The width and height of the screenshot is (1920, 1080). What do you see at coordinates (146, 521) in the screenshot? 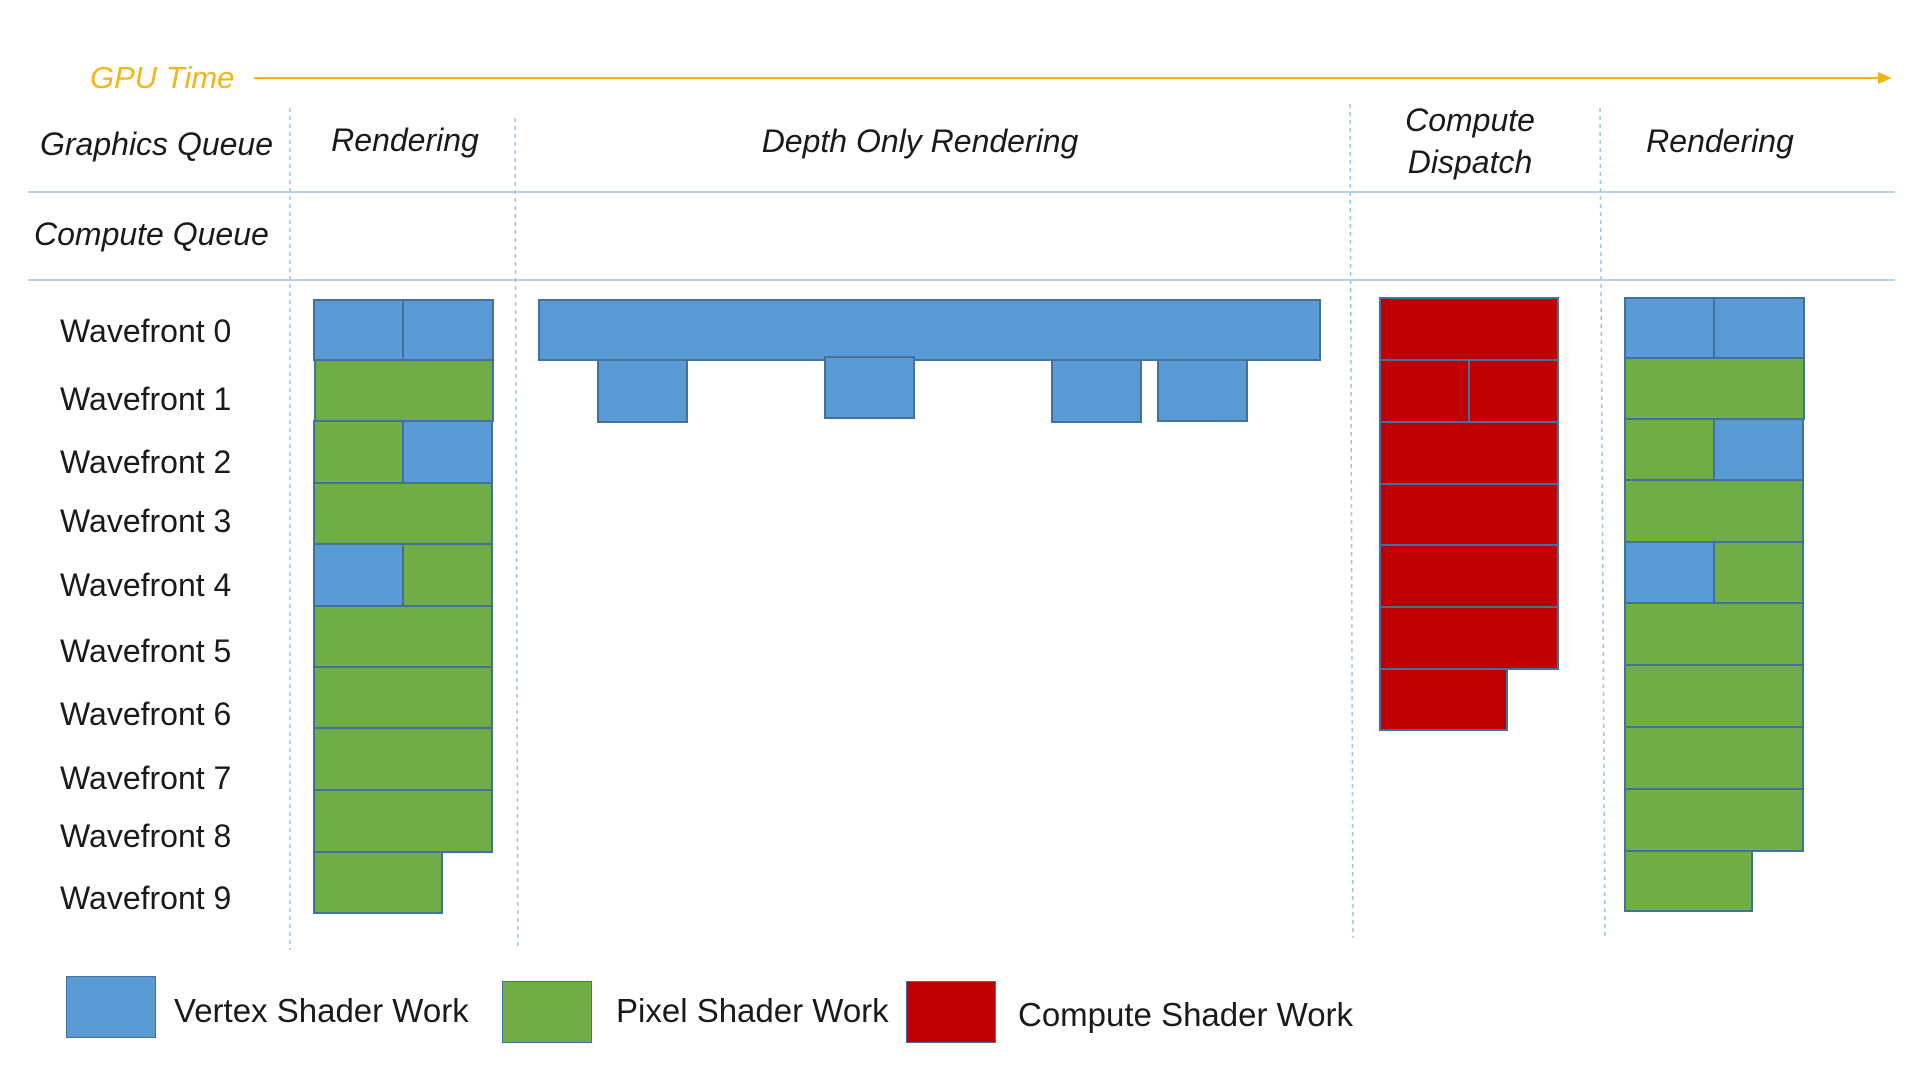
I see `wavefront-label: Wavefront 3` at bounding box center [146, 521].